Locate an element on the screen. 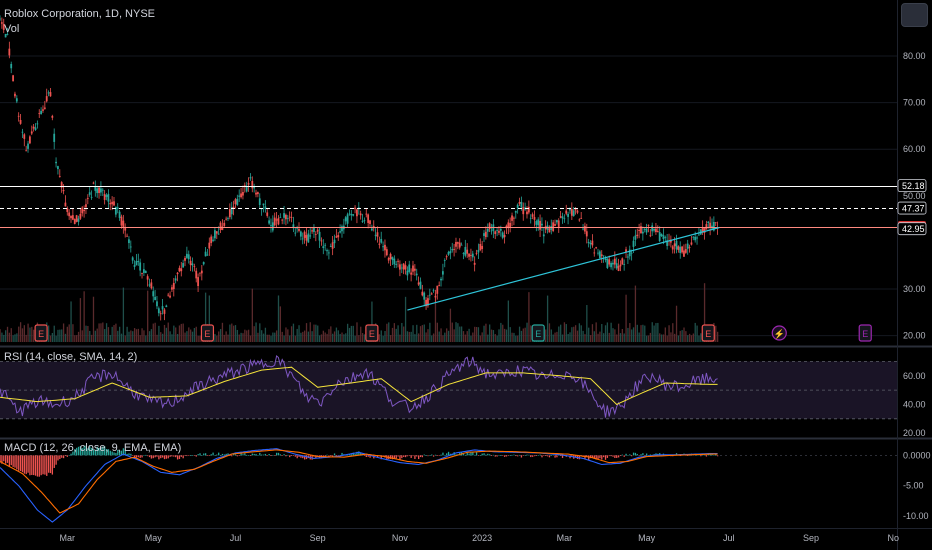 This screenshot has width=932, height=550. chart-settings-button is located at coordinates (914, 15).